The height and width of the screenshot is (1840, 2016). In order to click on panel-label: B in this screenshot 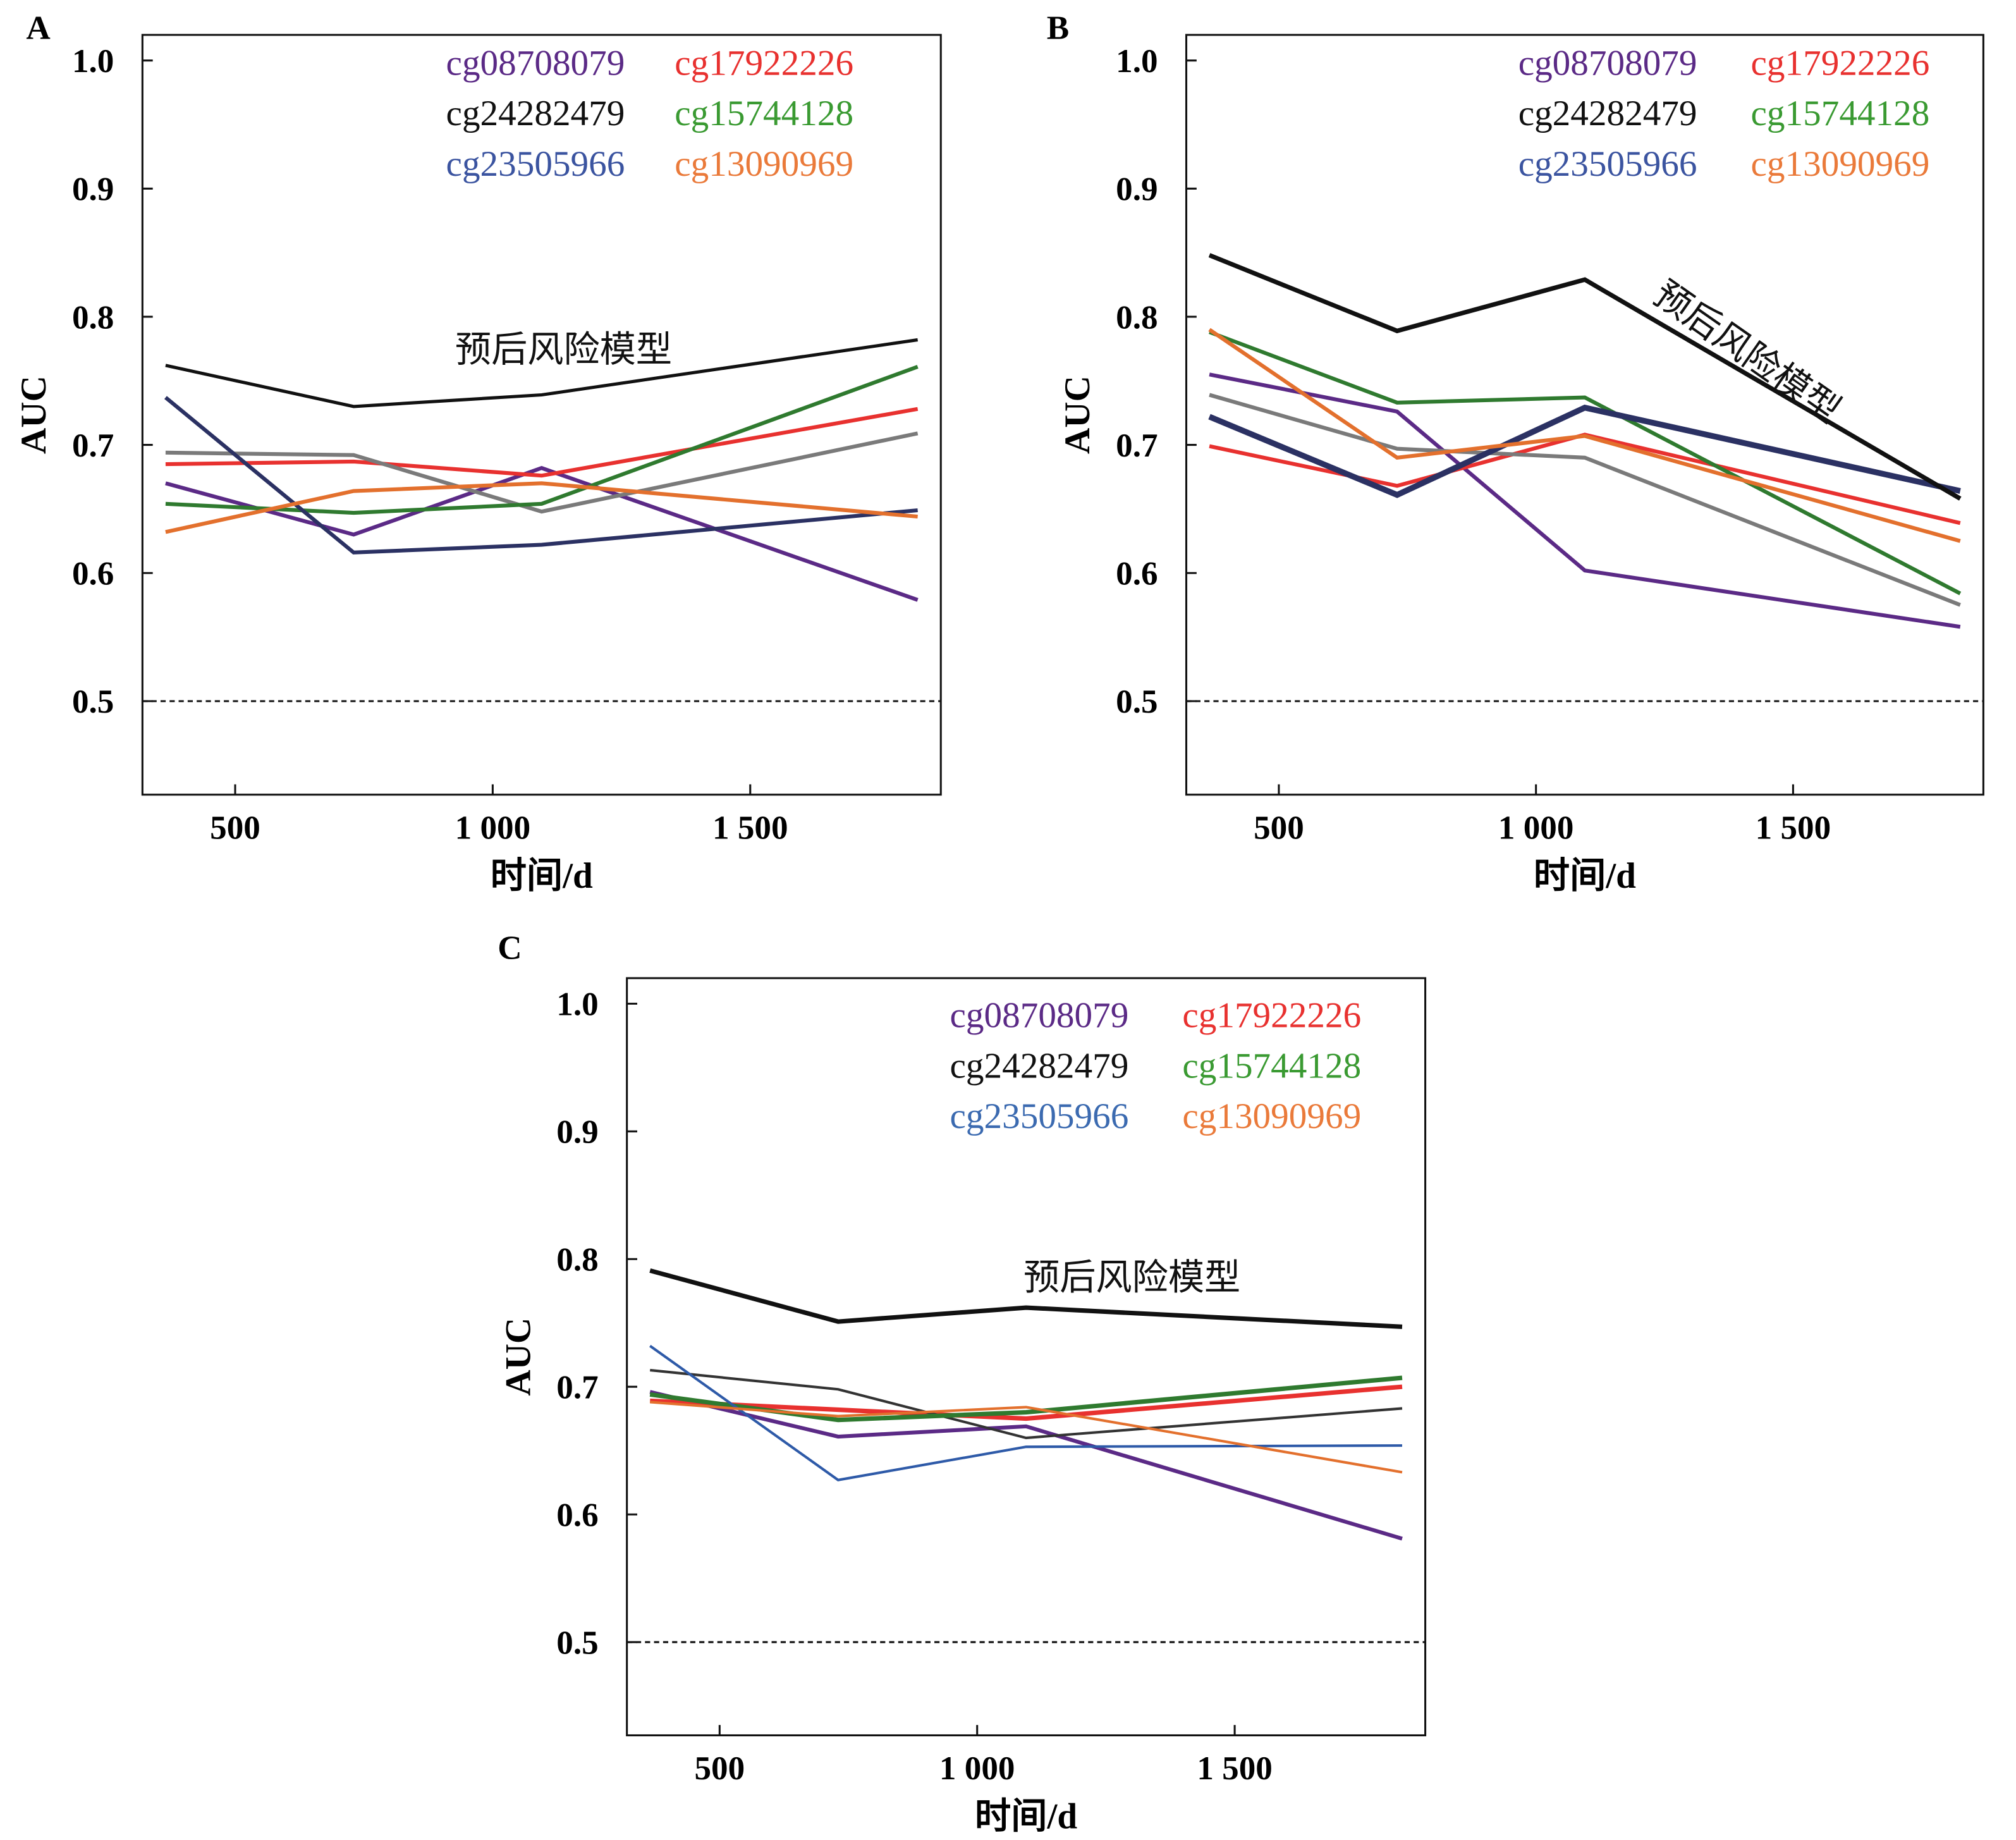, I will do `click(1058, 27)`.